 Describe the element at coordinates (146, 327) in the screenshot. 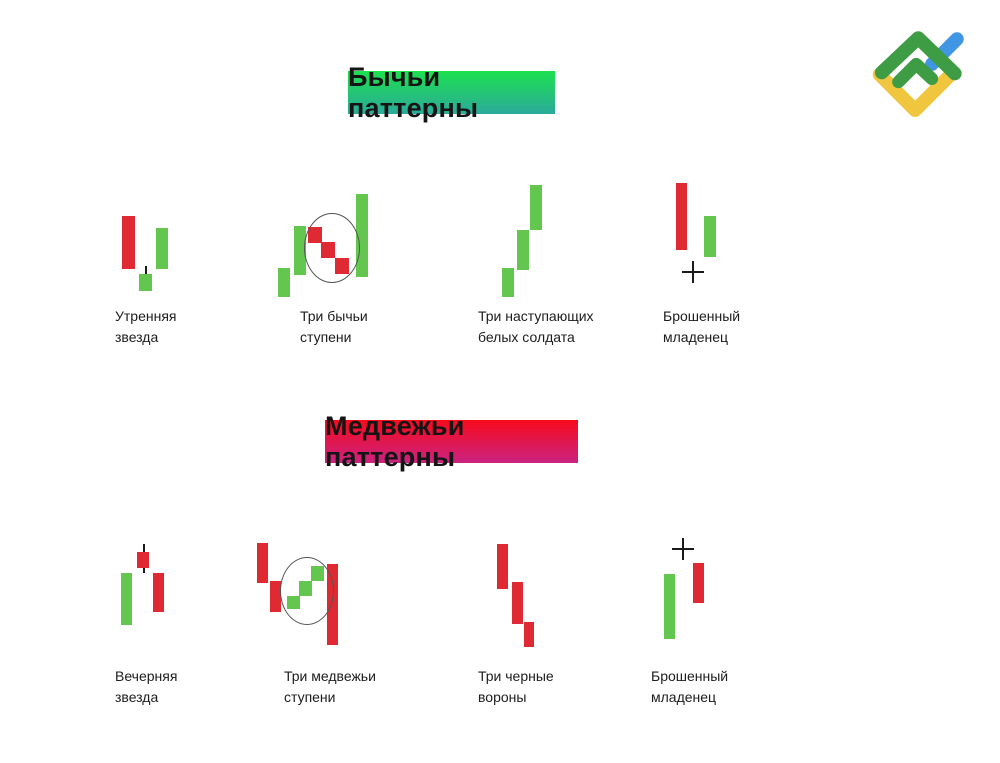

I see `pattern-label-morning-star: Утренняя звезда` at that location.